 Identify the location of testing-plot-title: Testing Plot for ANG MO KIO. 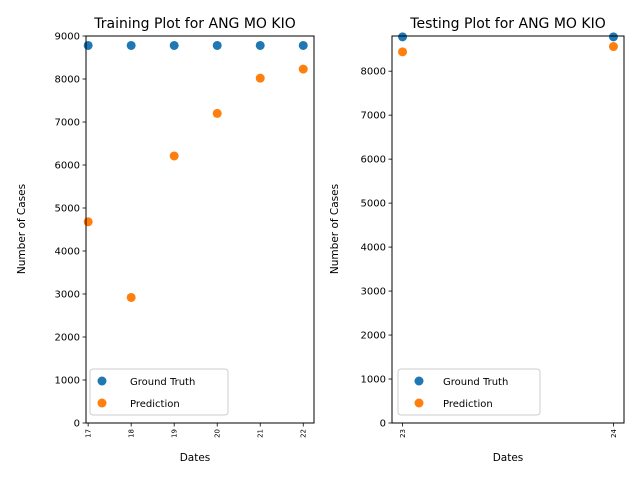
(507, 24).